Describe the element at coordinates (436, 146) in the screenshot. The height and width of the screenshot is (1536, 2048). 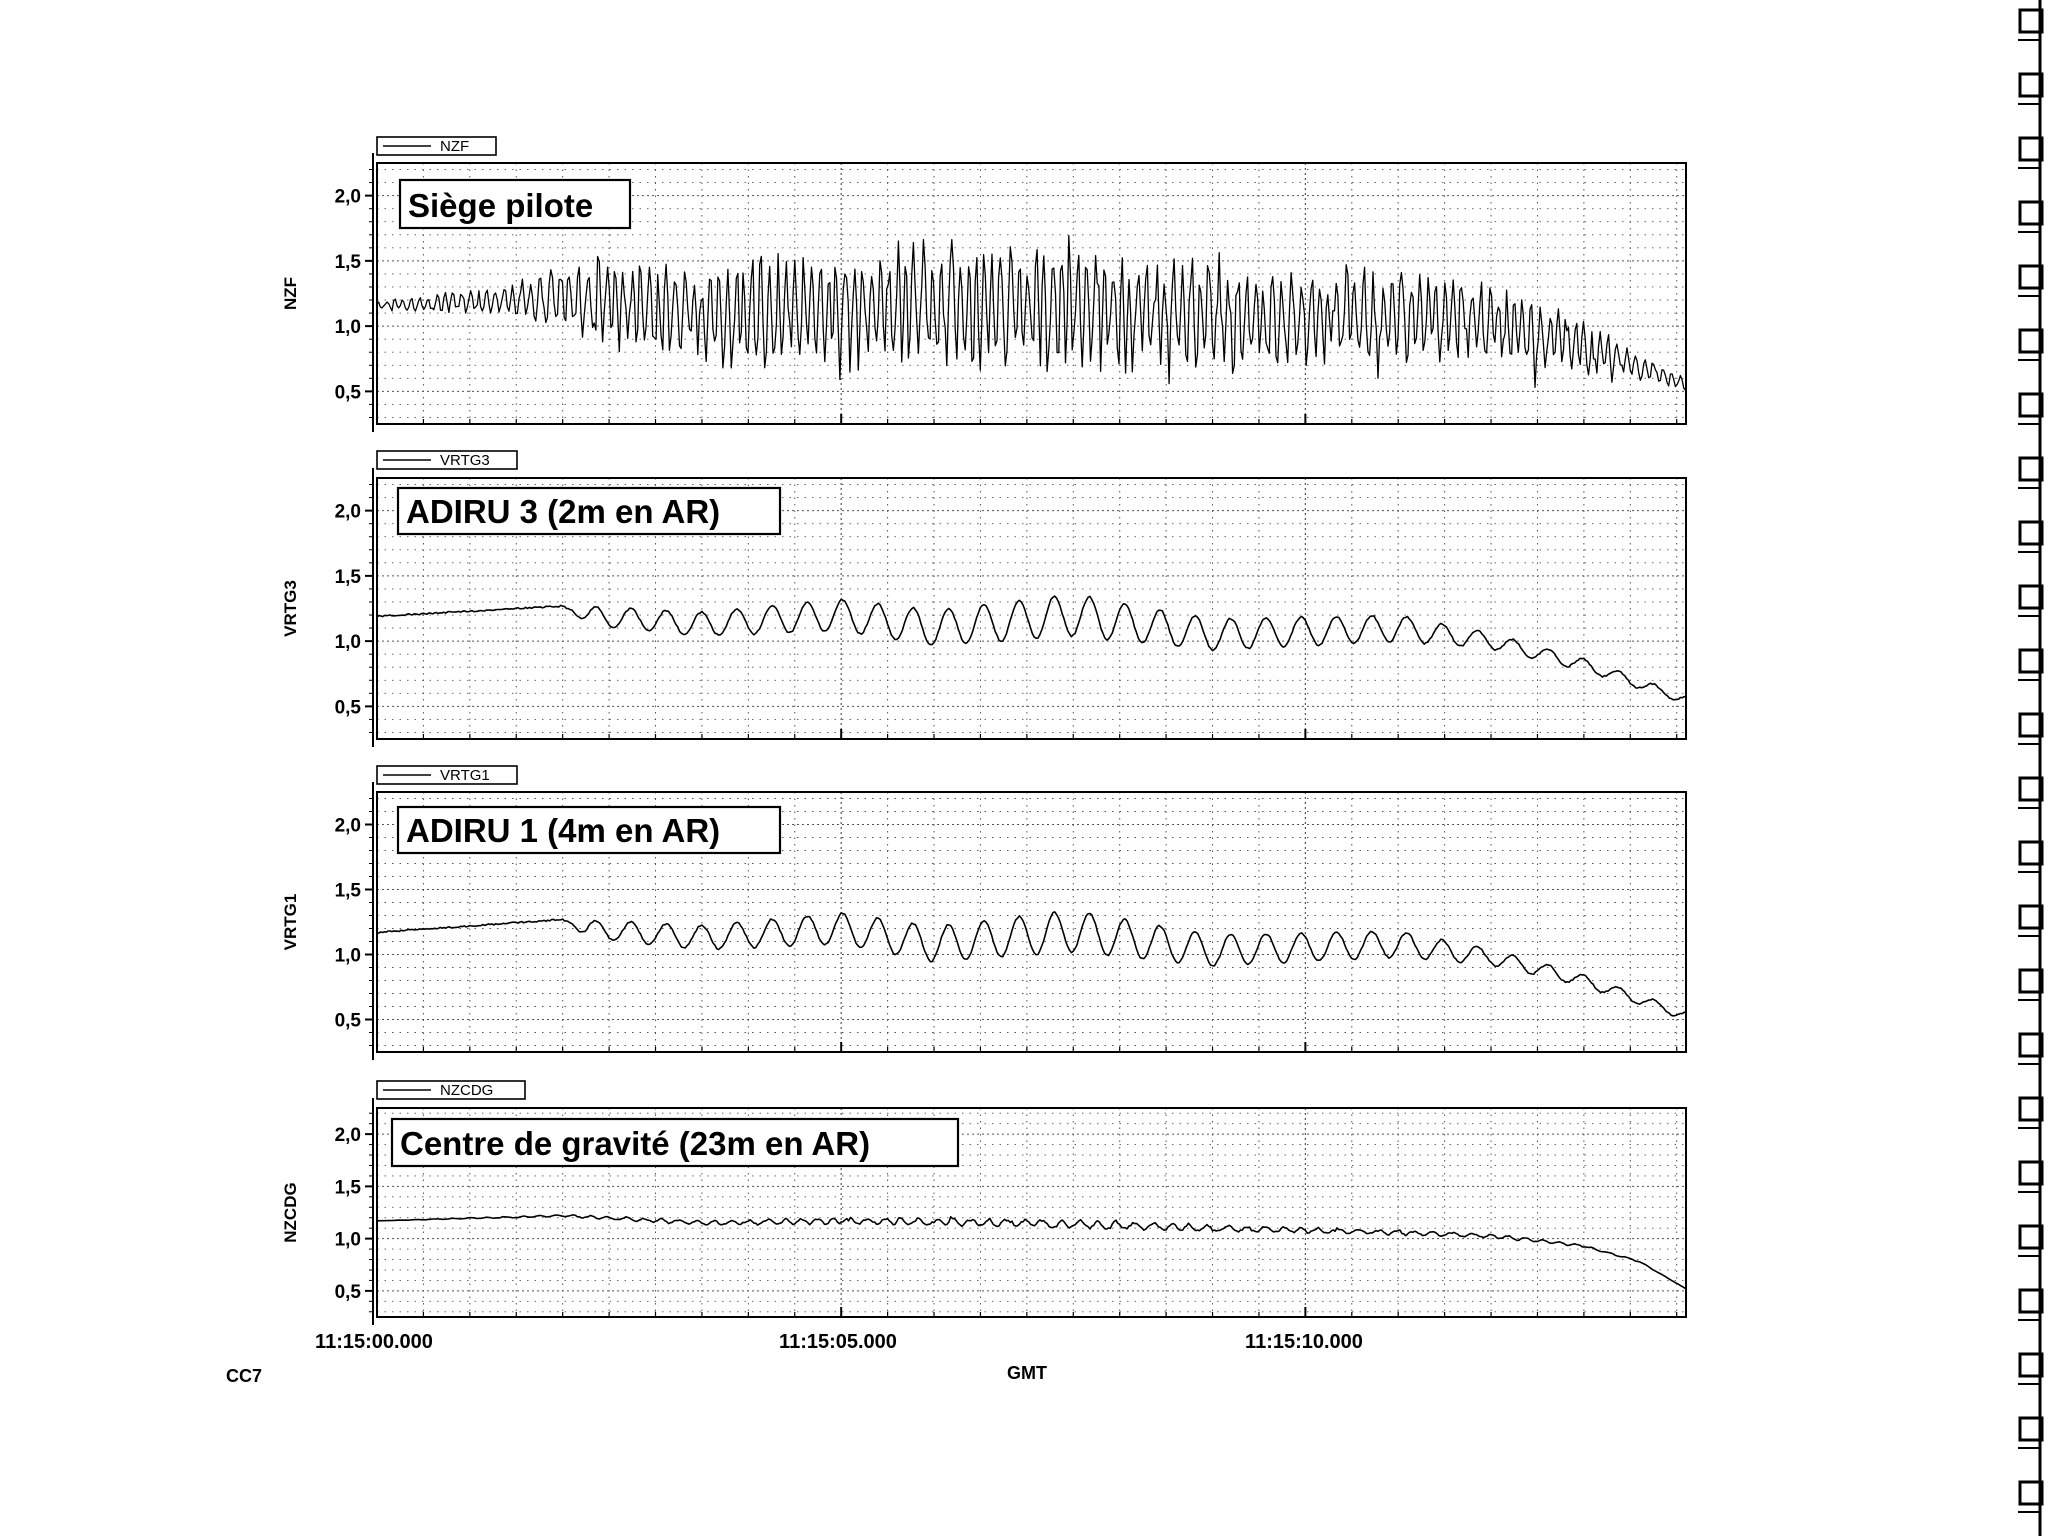
I see `legend: NZF` at that location.